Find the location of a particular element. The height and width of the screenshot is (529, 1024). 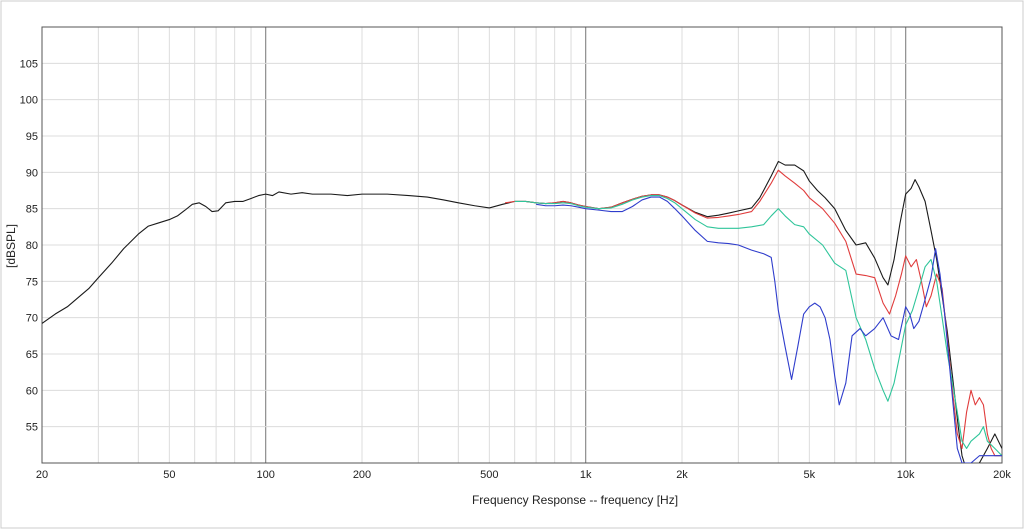

x-tick-label: 10k is located at coordinates (906, 475).